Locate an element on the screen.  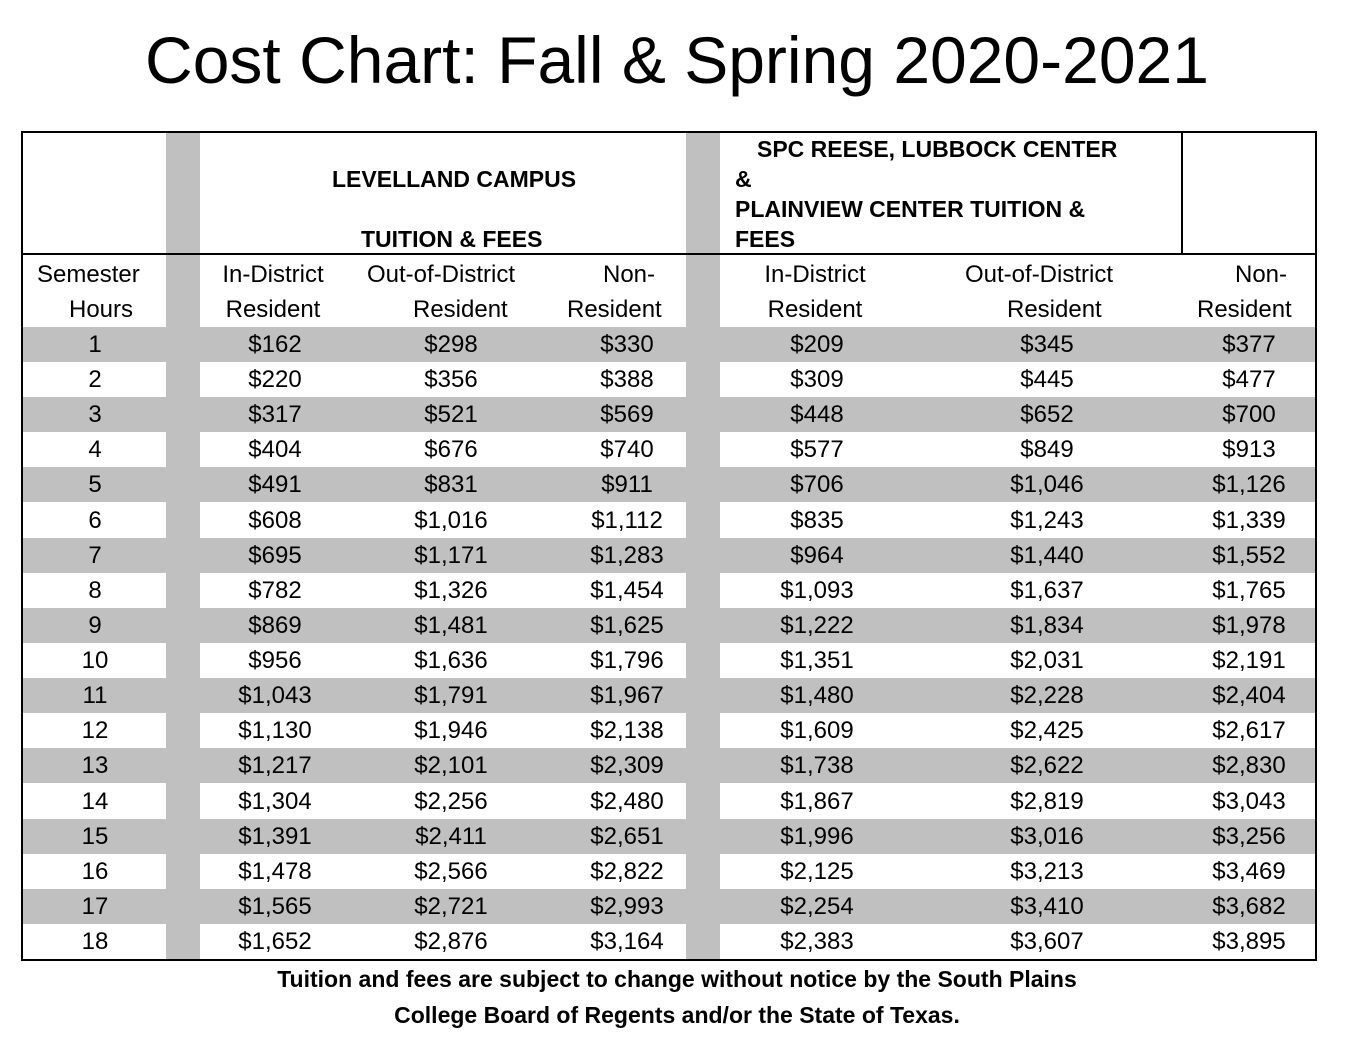
col-levelland-out-of-district-line1: Out-of-District is located at coordinates (441, 274).